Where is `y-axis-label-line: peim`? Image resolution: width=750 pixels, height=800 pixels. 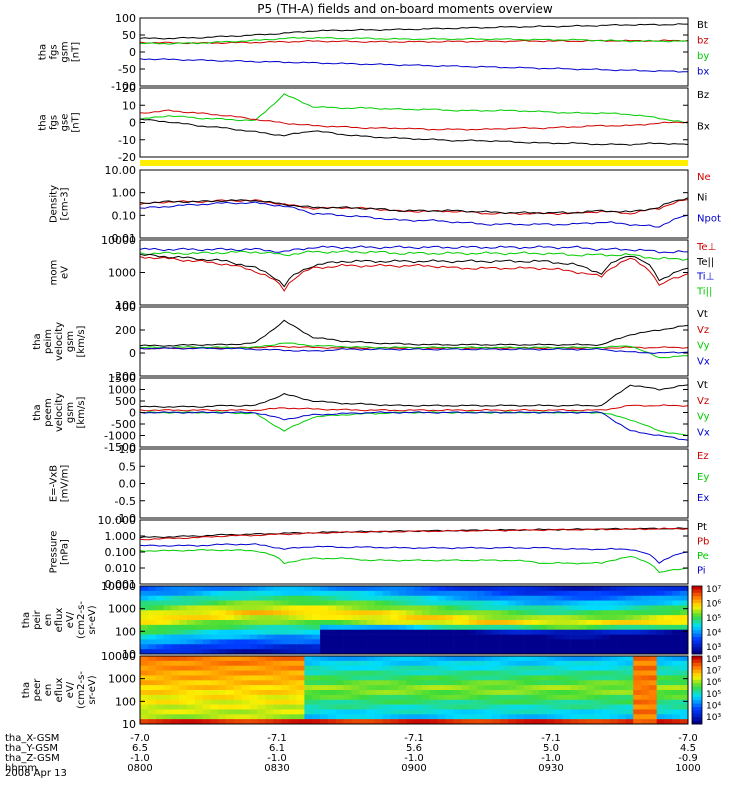
y-axis-label-line: peim is located at coordinates (48, 341).